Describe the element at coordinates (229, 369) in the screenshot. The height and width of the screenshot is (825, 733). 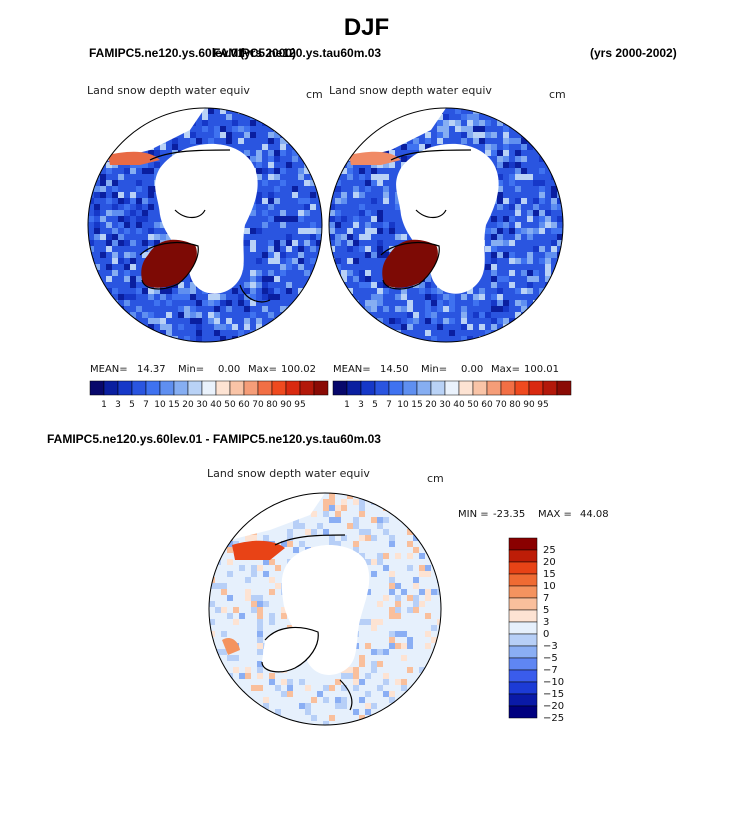
I see `panel1-min-value: 0.00` at that location.